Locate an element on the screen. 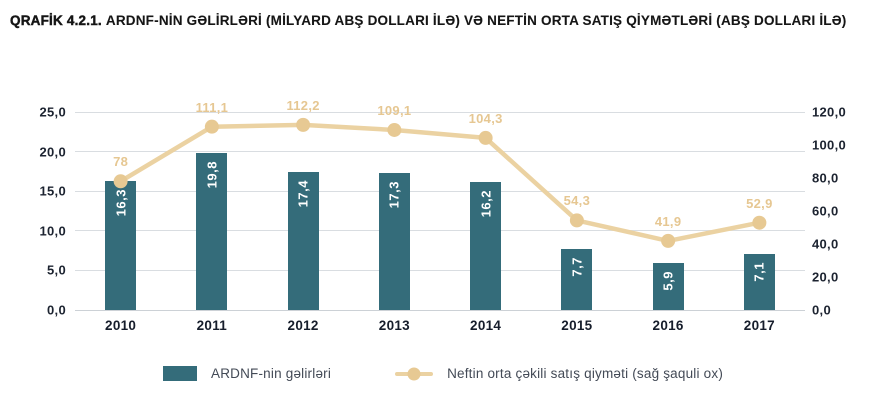 This screenshot has width=886, height=416. y-axis-left-tick: 20,0 is located at coordinates (52, 152).